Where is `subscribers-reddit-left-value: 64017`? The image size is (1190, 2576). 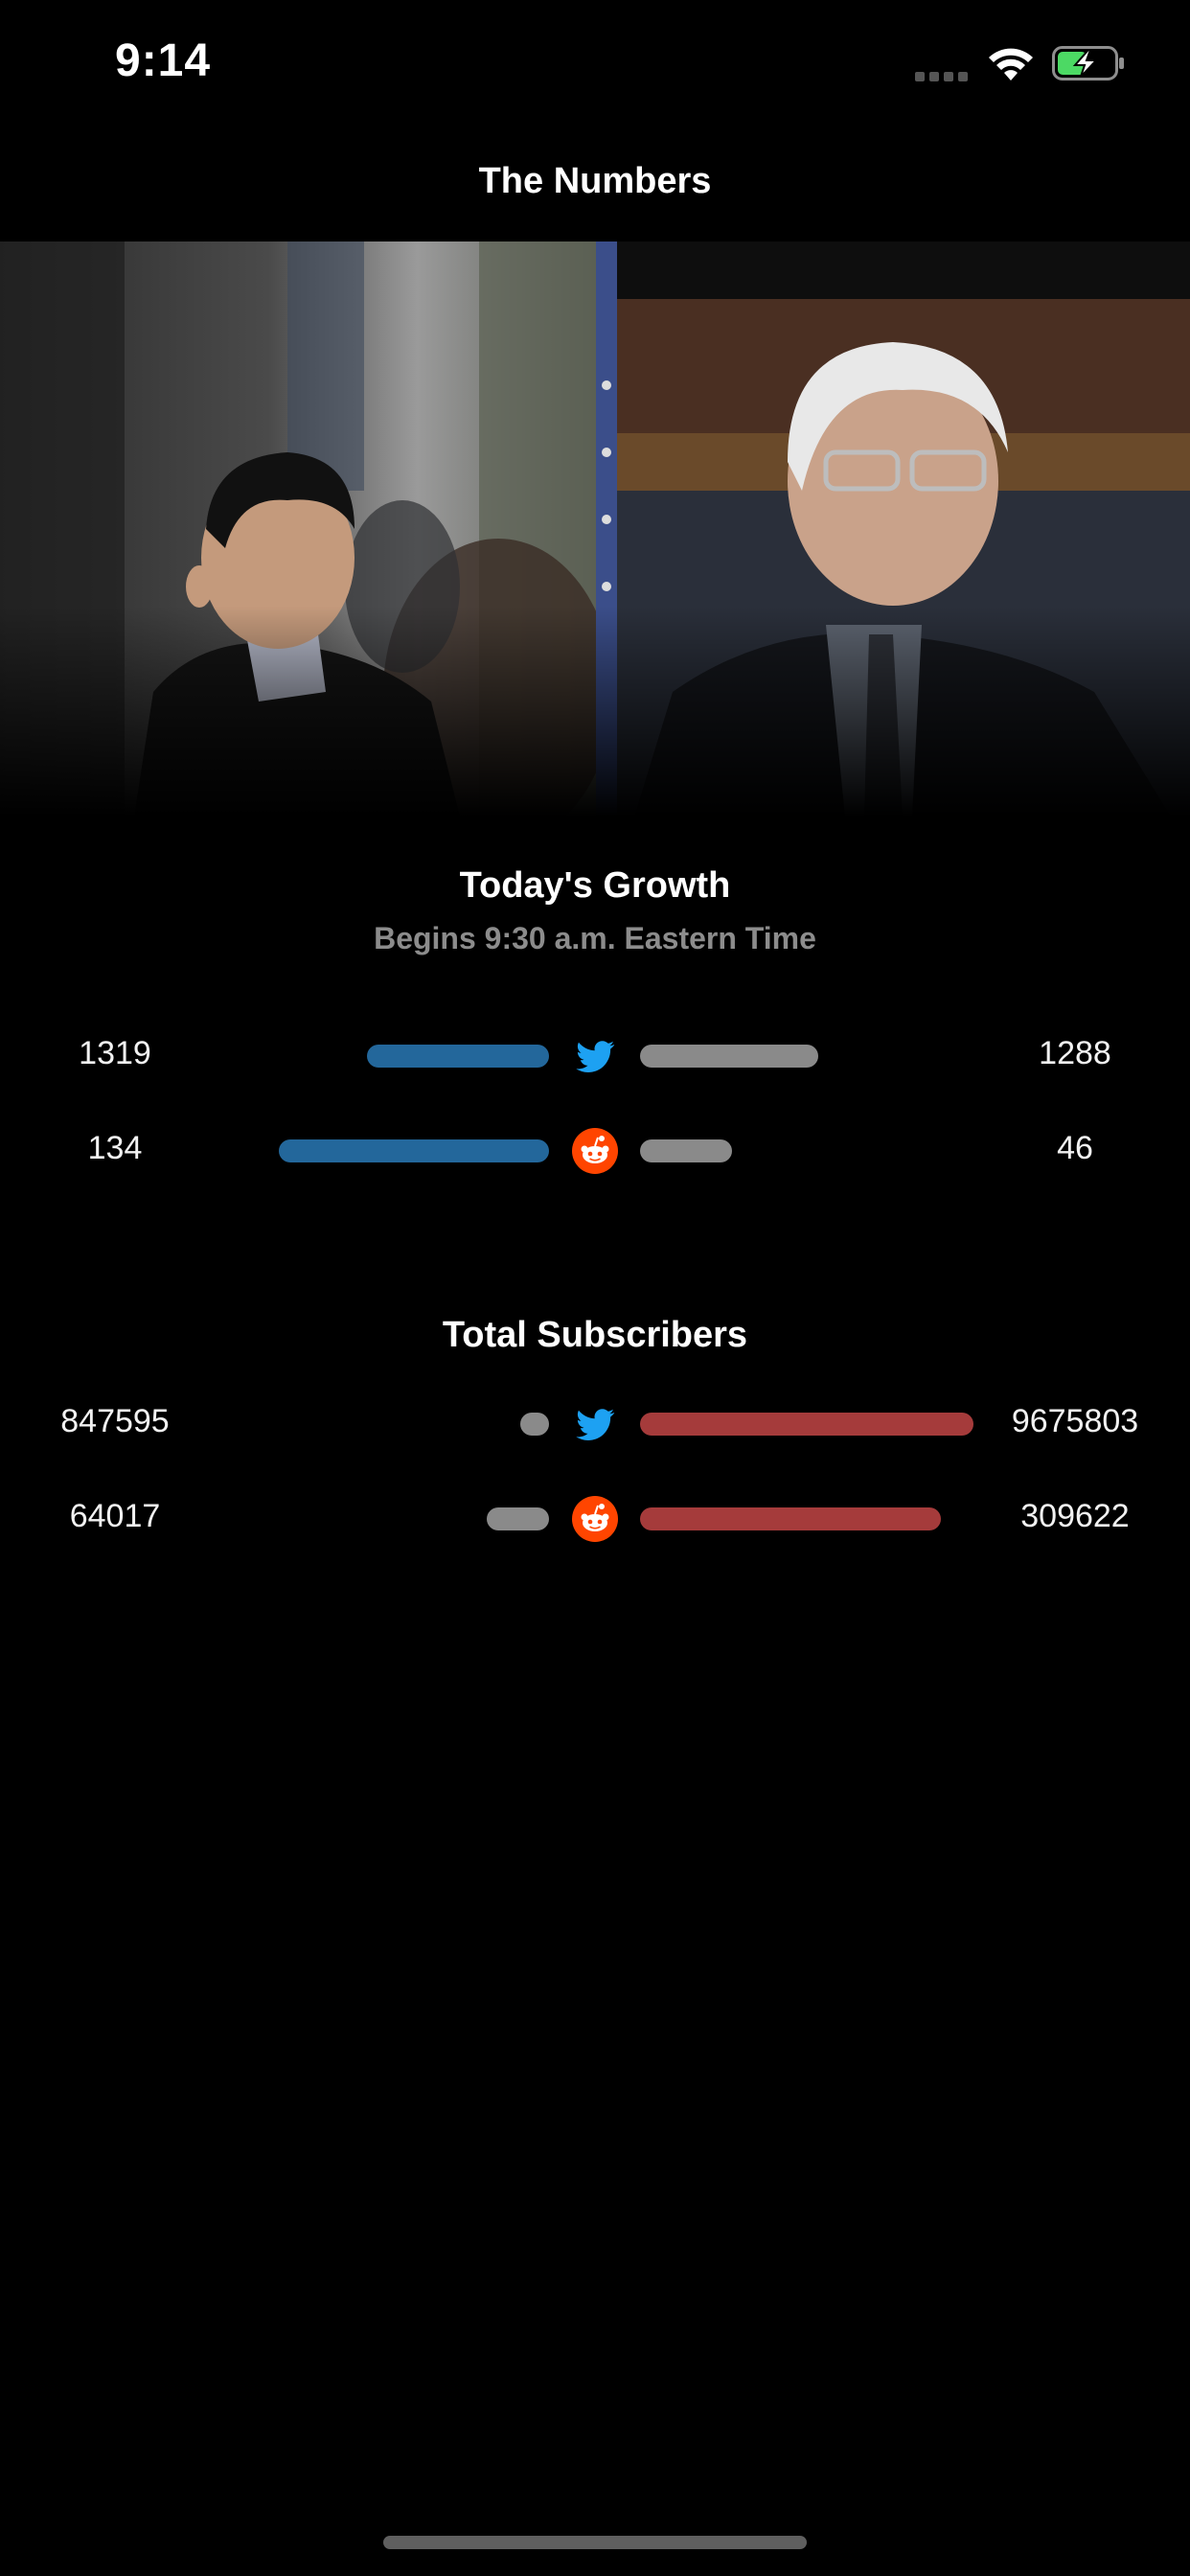
subscribers-reddit-left-value: 64017 is located at coordinates (115, 1516).